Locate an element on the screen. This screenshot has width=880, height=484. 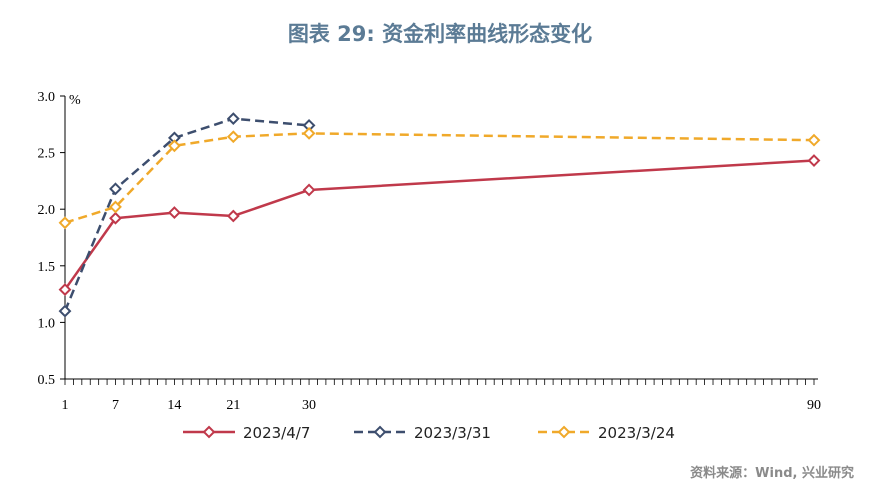
x-tick-label: 7 is located at coordinates (115, 405).